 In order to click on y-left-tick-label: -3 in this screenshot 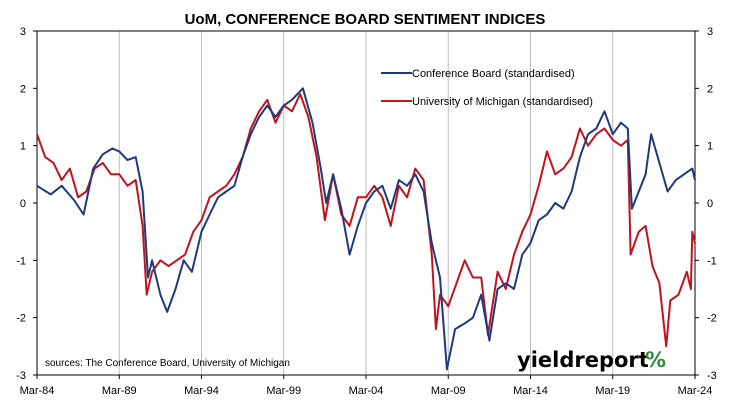, I will do `click(21, 376)`.